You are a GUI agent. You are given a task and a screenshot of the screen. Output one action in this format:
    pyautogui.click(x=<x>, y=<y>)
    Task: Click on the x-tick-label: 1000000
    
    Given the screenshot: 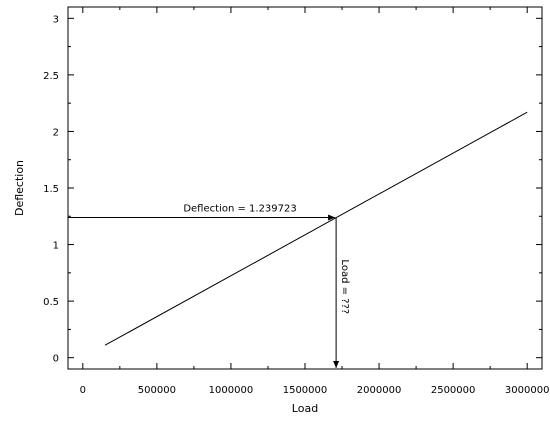 What is the action you would take?
    pyautogui.click(x=231, y=390)
    